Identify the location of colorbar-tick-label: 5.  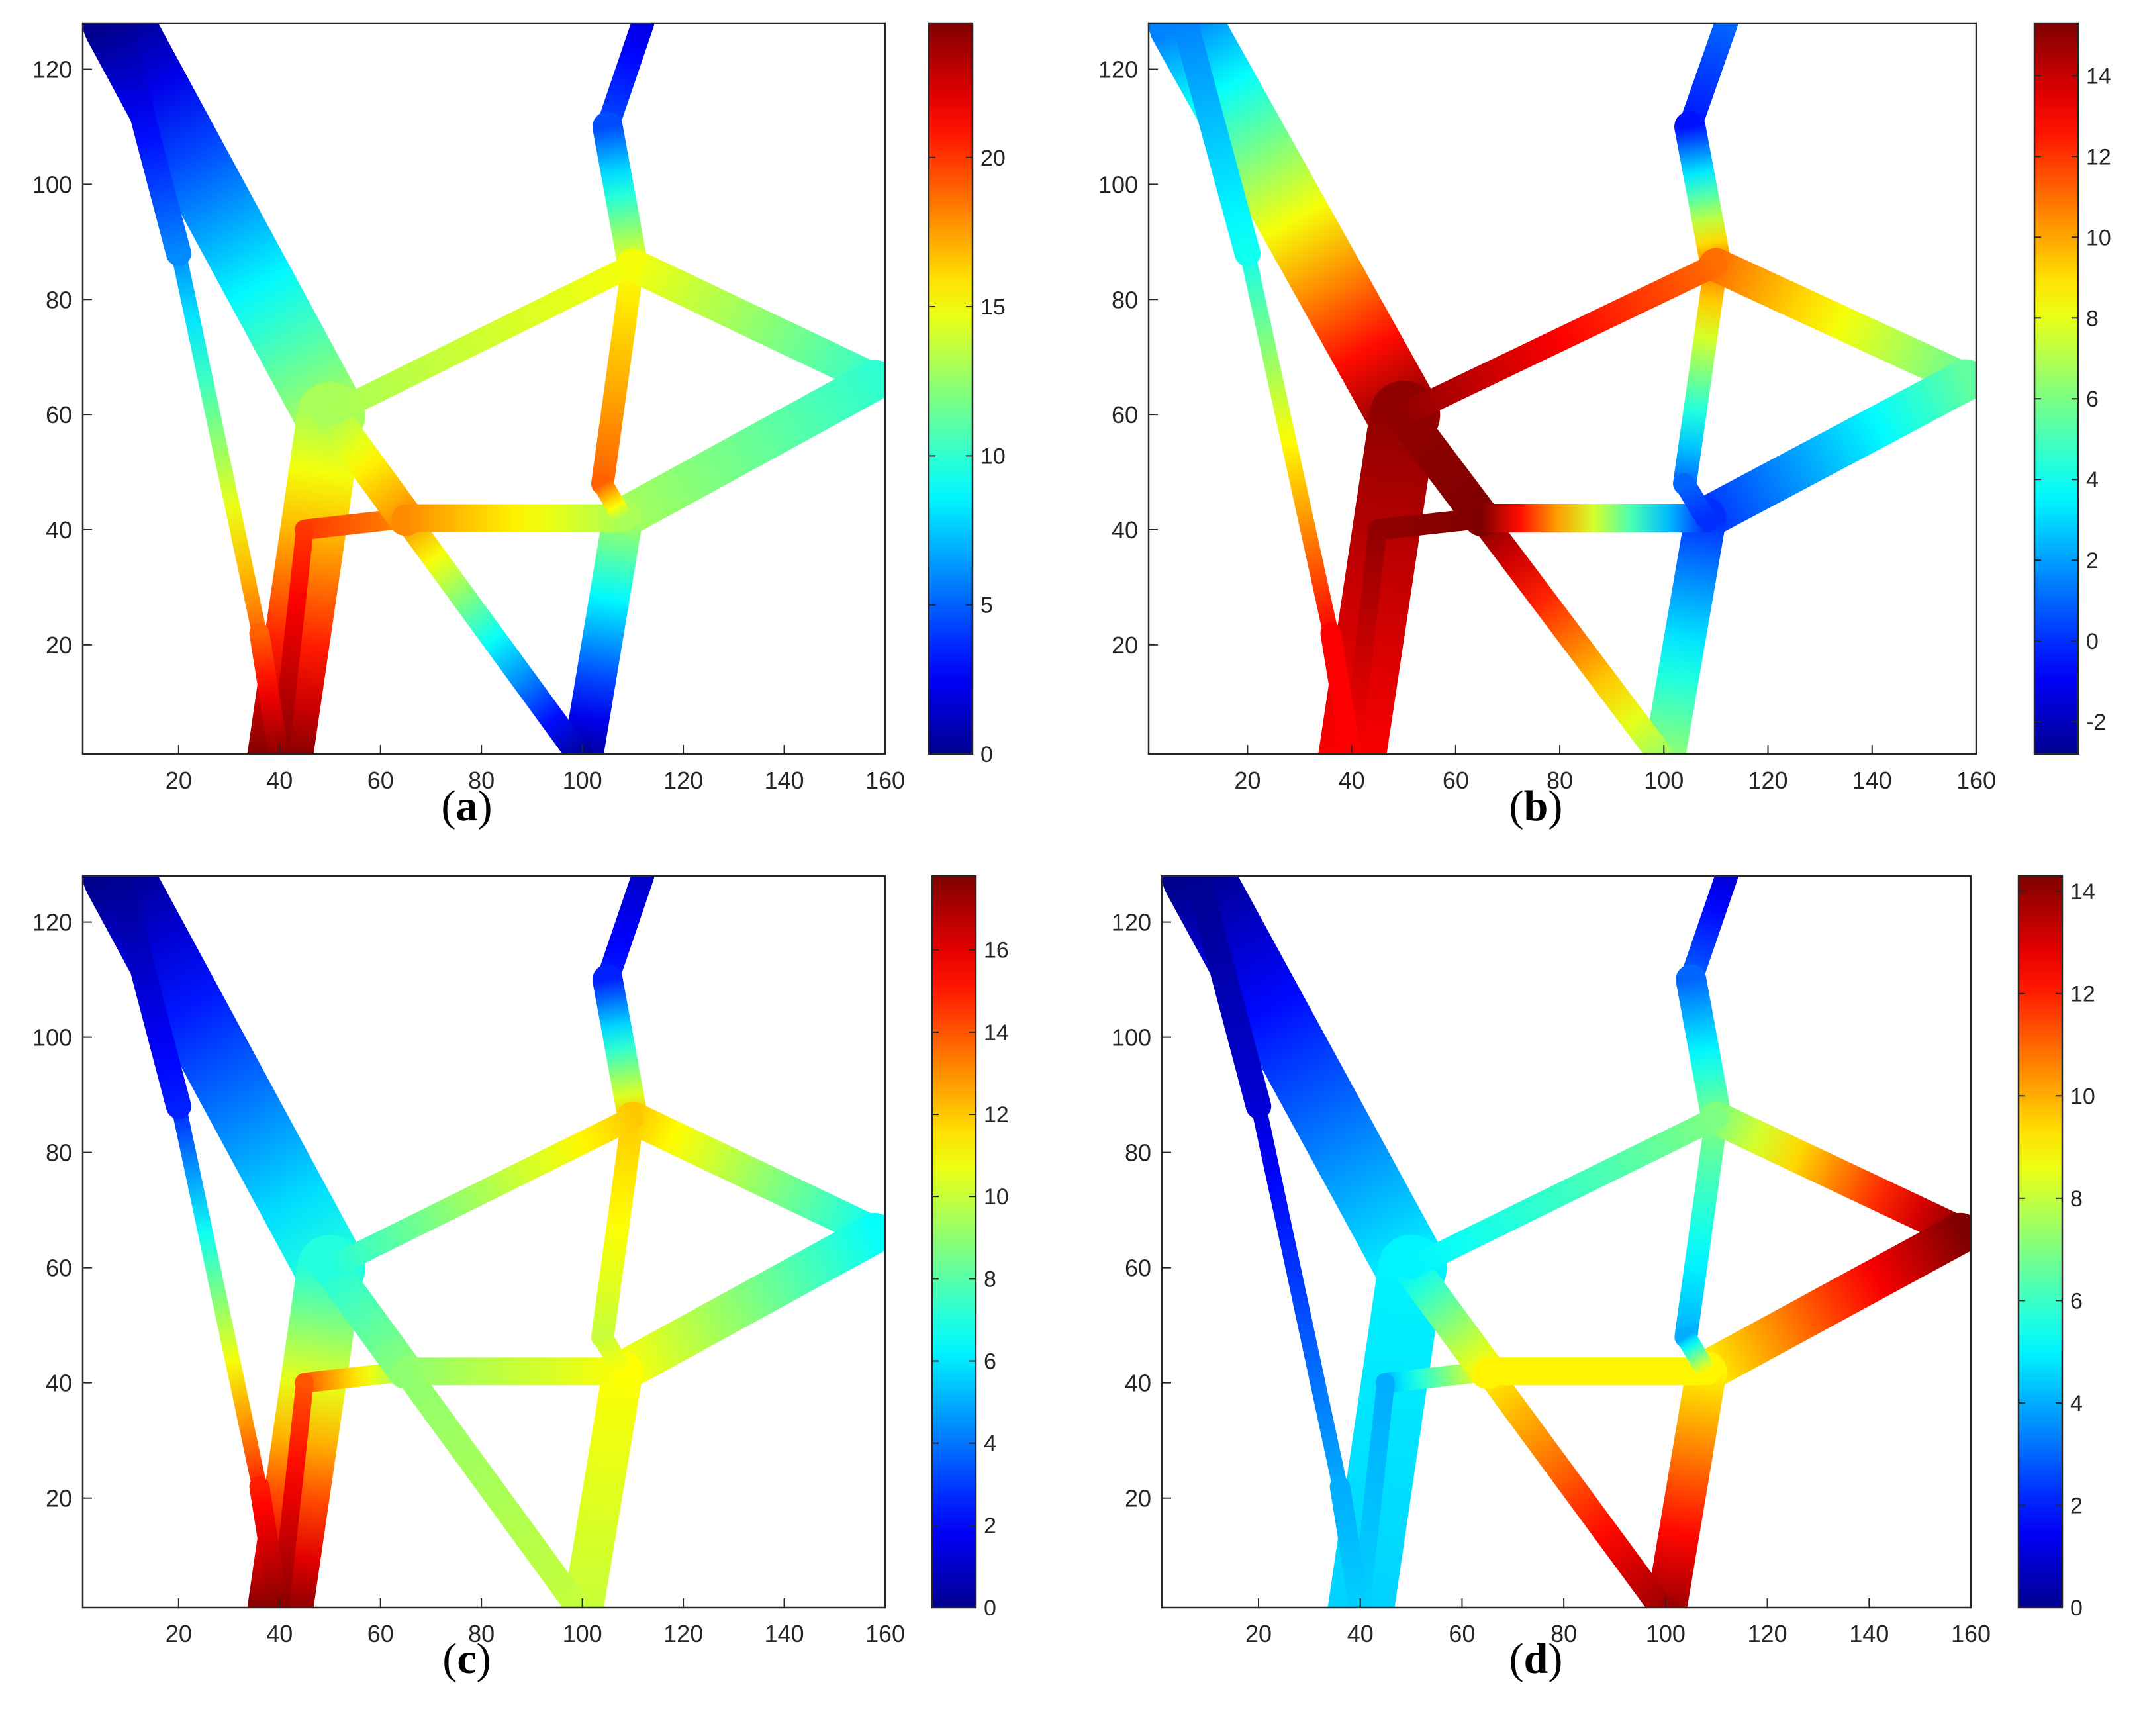
(987, 605).